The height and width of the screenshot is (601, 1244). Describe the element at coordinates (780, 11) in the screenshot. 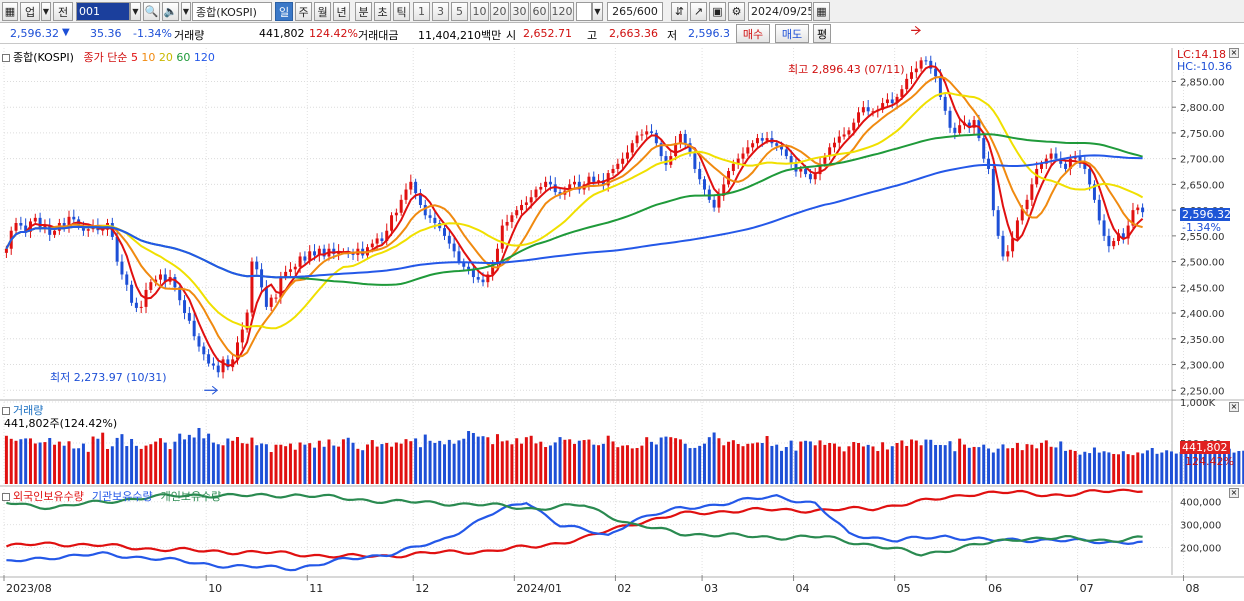

I see `date-field: 2024/09/25` at that location.